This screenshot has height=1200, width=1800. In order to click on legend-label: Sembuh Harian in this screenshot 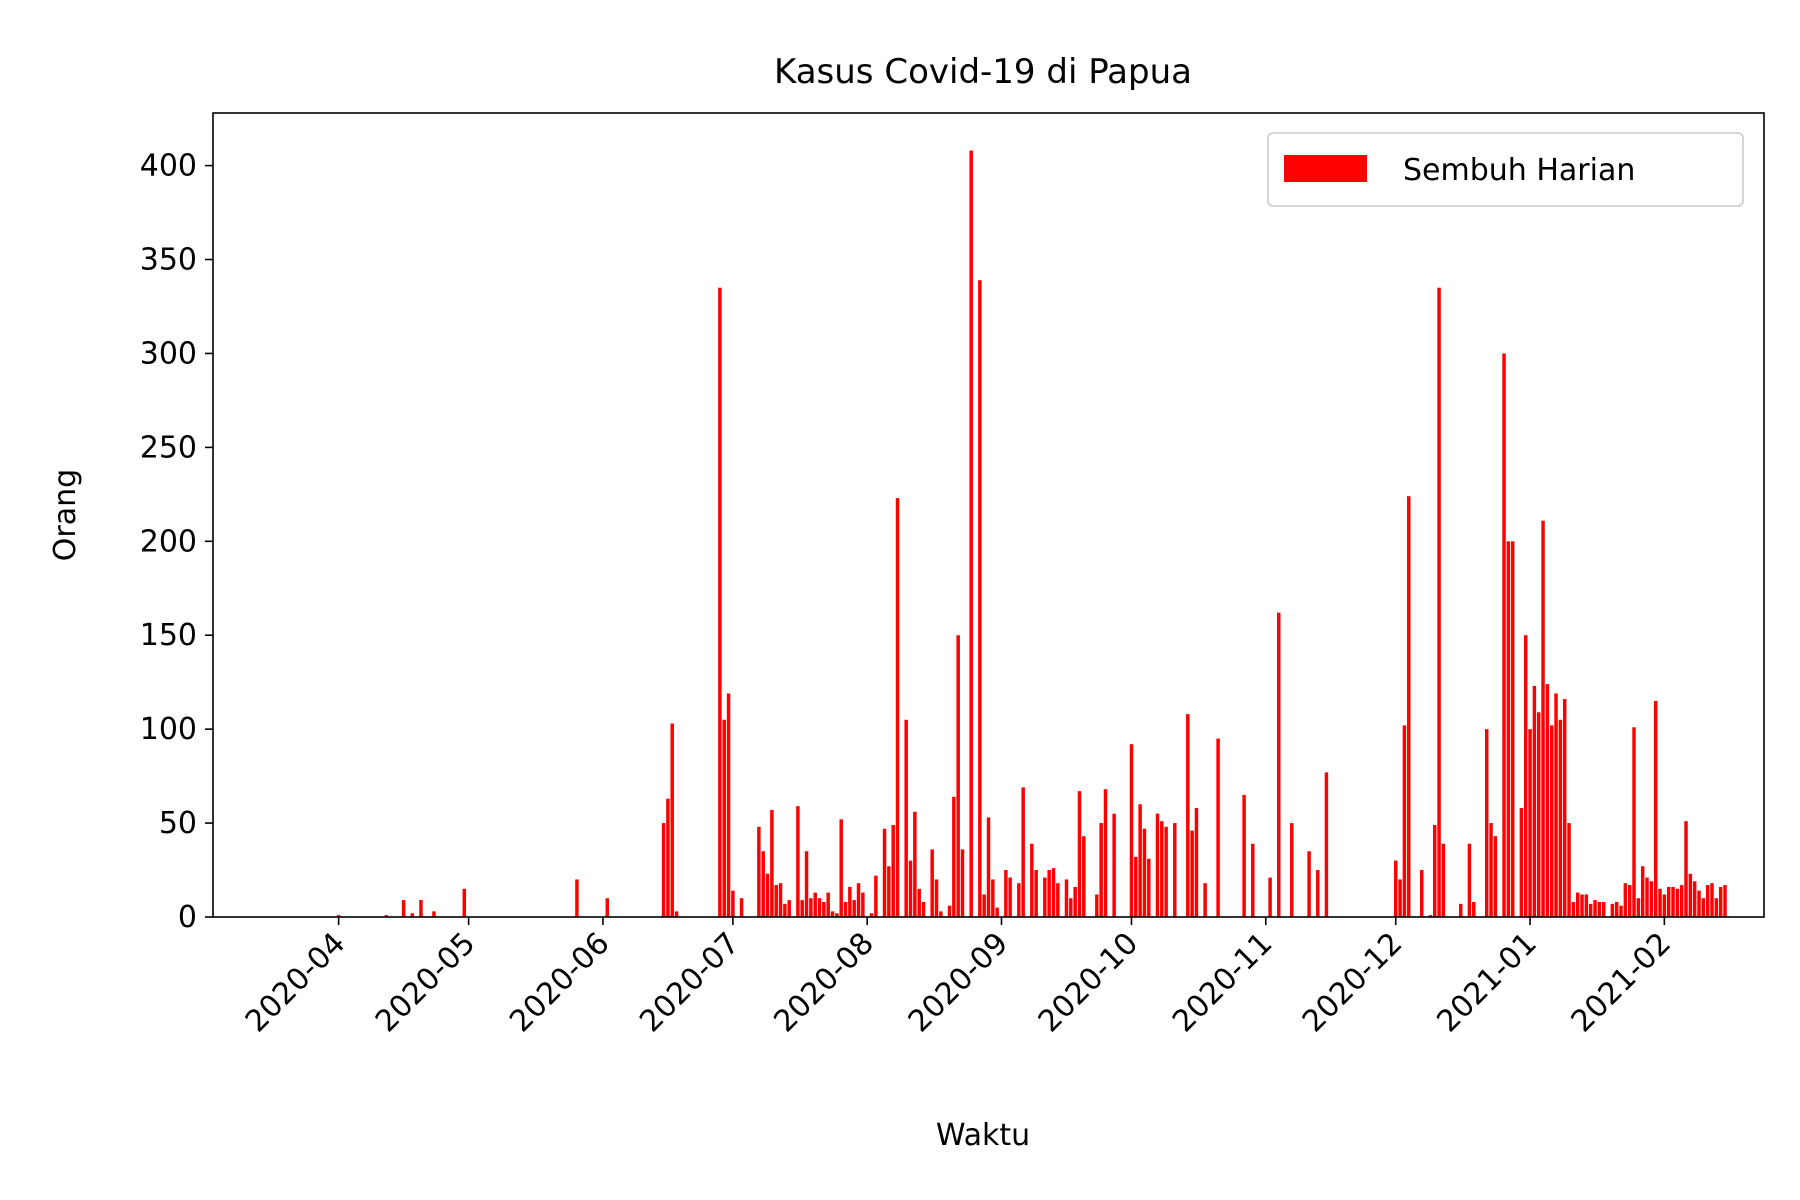, I will do `click(1519, 170)`.